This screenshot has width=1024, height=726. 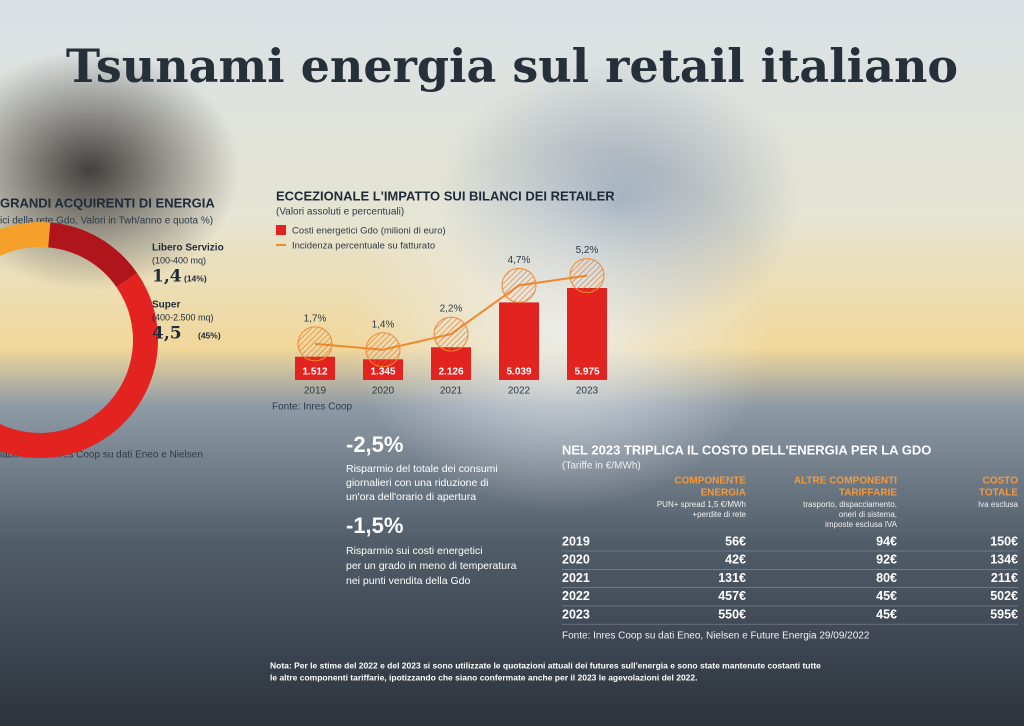 What do you see at coordinates (519, 391) in the screenshot?
I see `x-tick-label: 2022` at bounding box center [519, 391].